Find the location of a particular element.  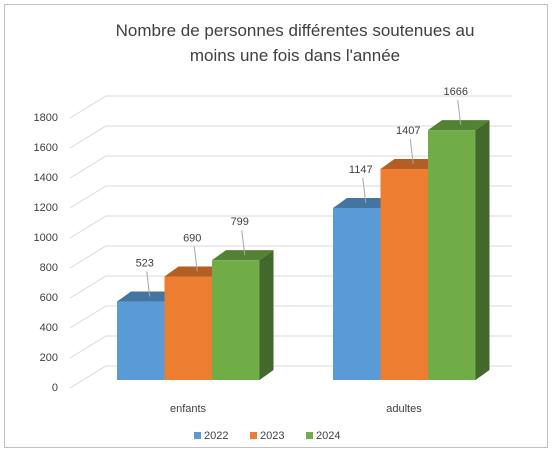

data-label: 1147 is located at coordinates (361, 170).